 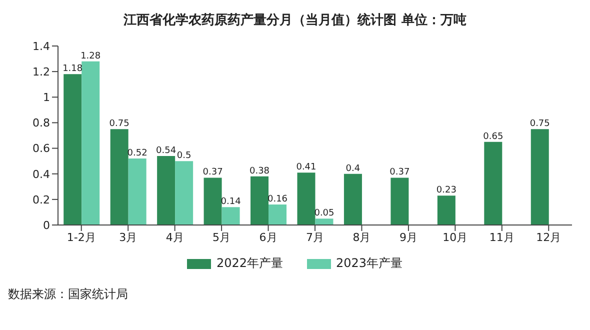 I want to click on y-tick-label: 0.2, so click(x=41, y=199).